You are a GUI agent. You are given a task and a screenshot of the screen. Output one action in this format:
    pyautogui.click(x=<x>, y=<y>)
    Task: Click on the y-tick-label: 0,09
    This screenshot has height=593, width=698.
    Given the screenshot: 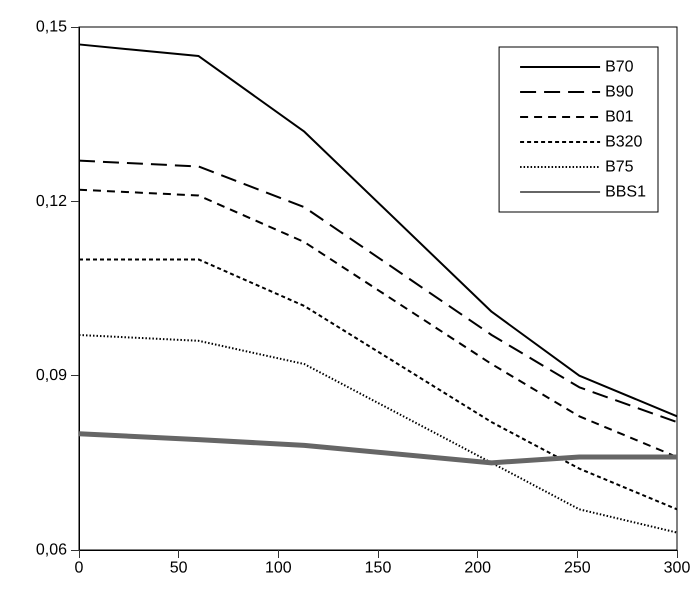 What is the action you would take?
    pyautogui.click(x=52, y=375)
    